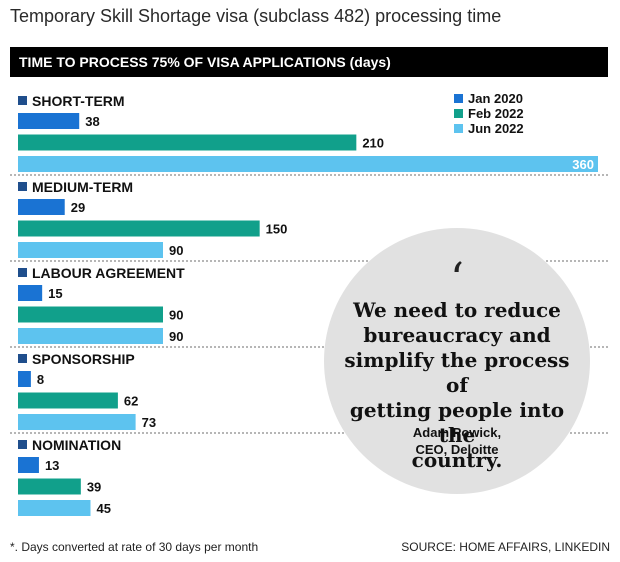  What do you see at coordinates (131, 401) in the screenshot?
I see `bar-value-label: 62` at bounding box center [131, 401].